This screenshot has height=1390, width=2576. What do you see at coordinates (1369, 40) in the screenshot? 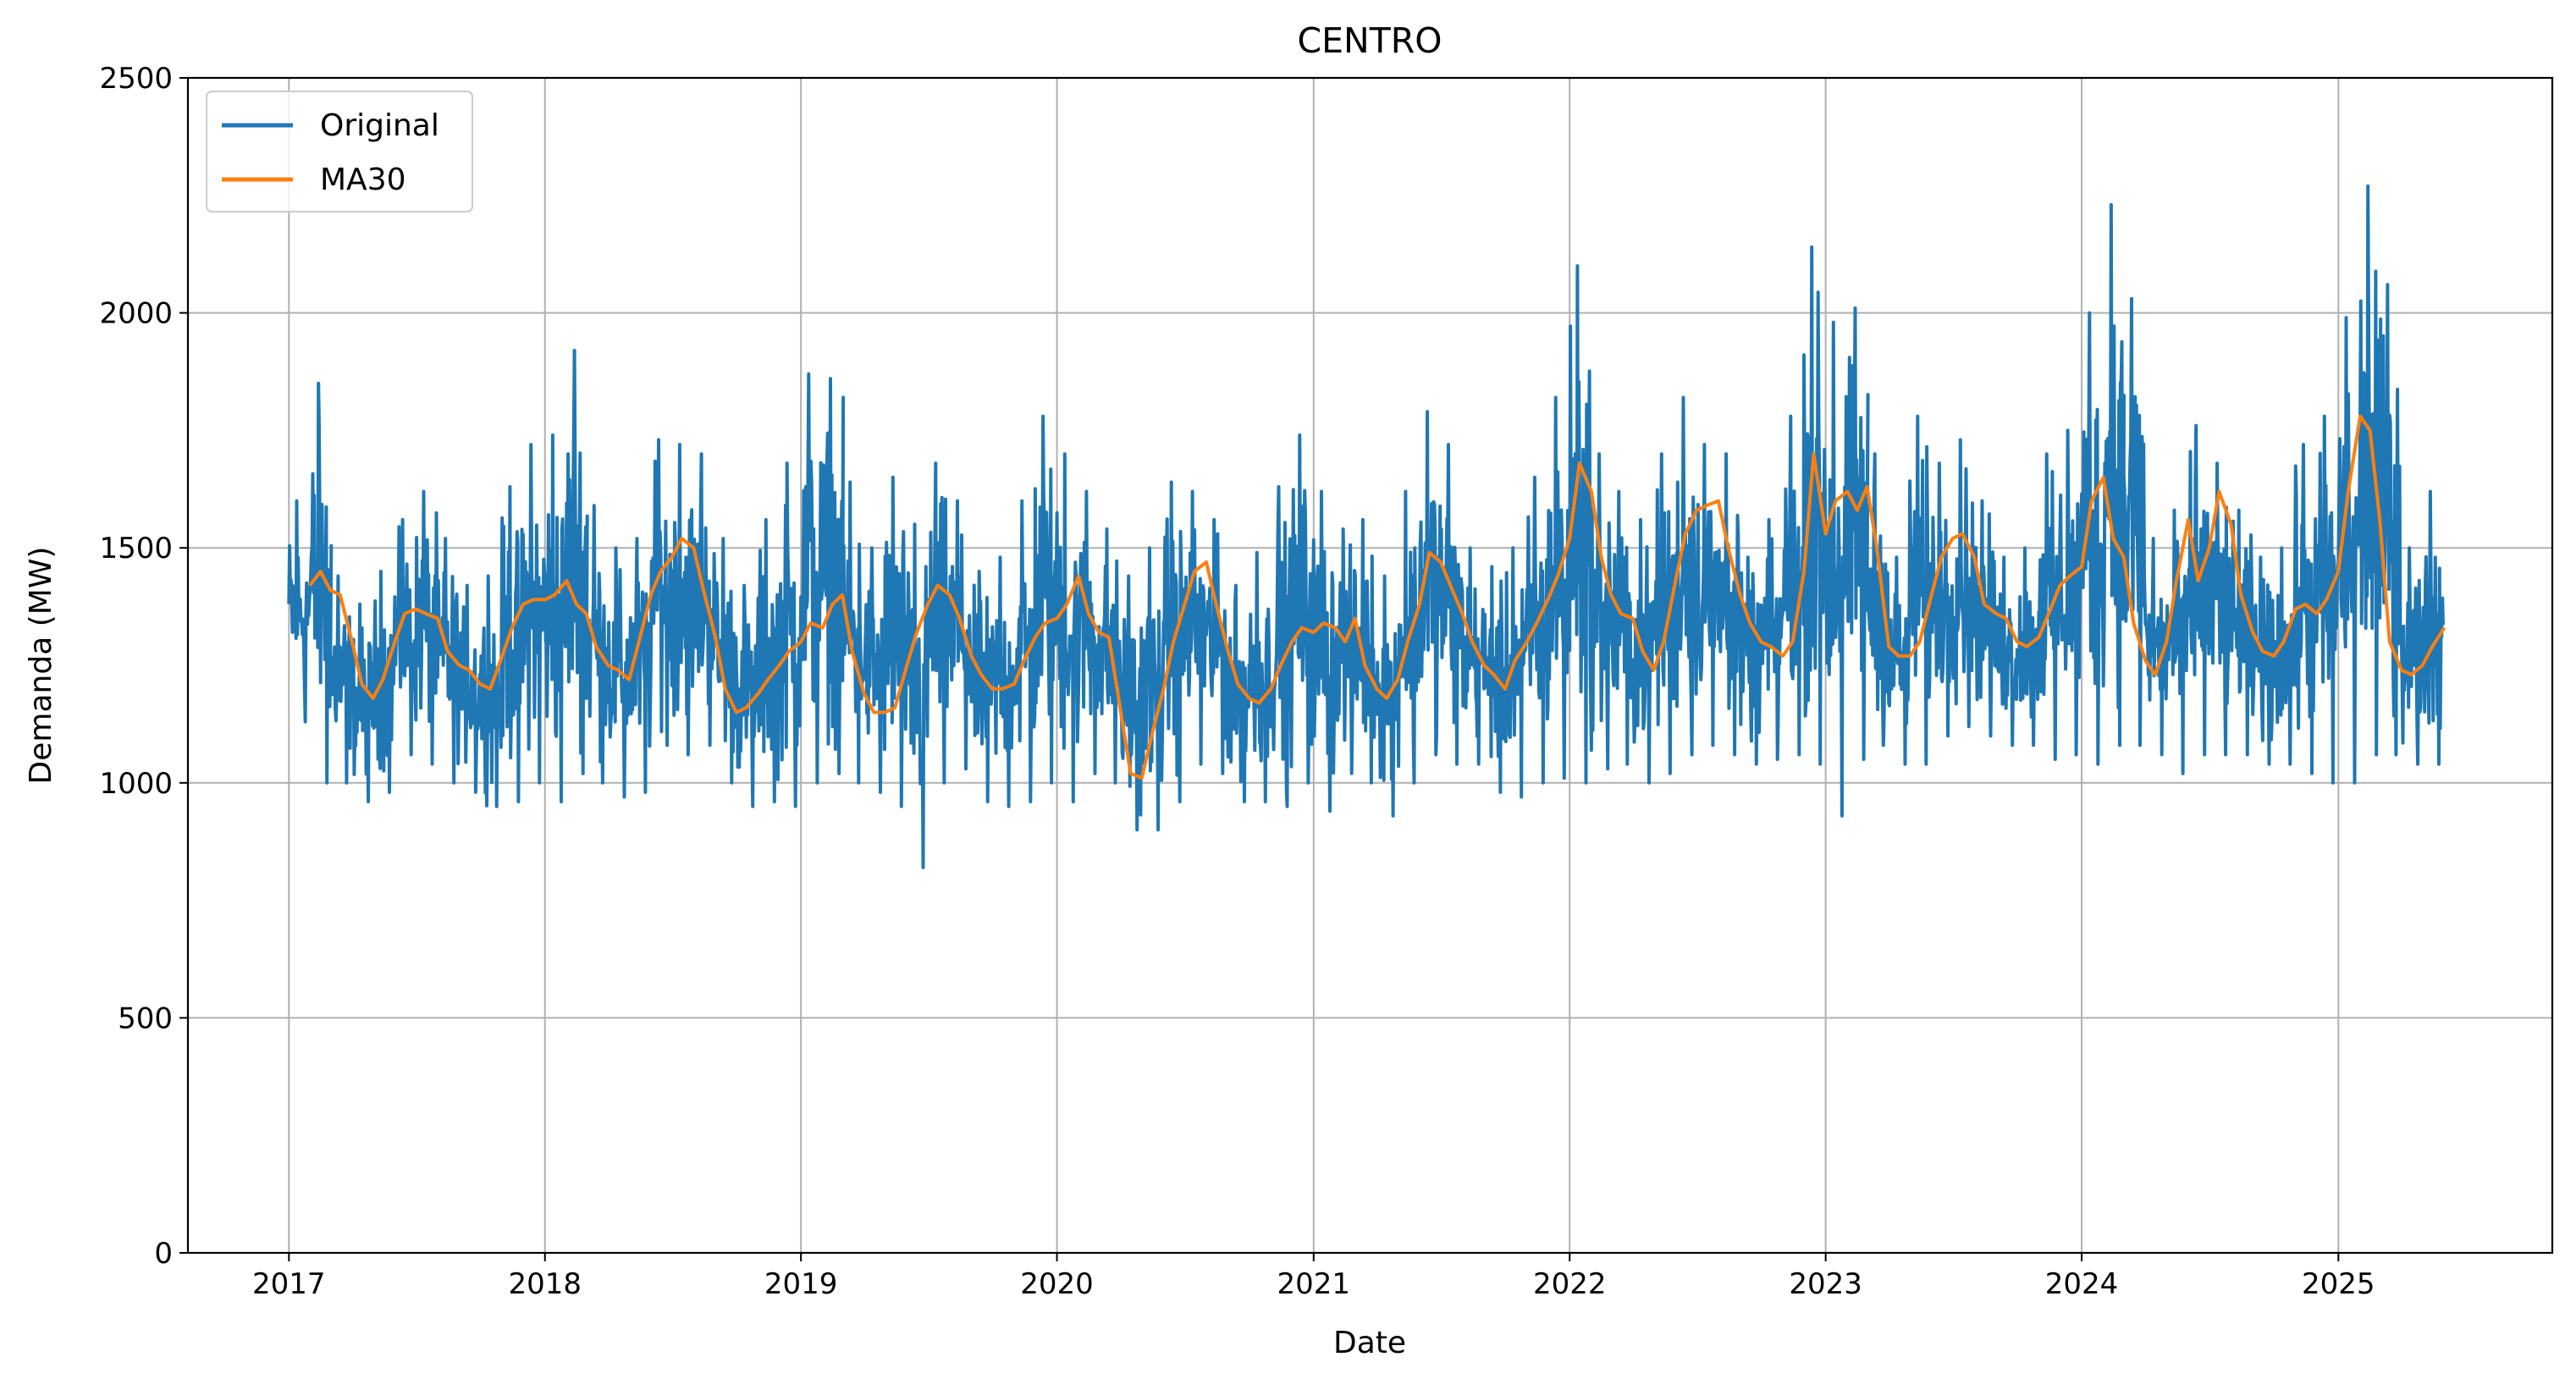
I see `chart-title: CENTRO` at bounding box center [1369, 40].